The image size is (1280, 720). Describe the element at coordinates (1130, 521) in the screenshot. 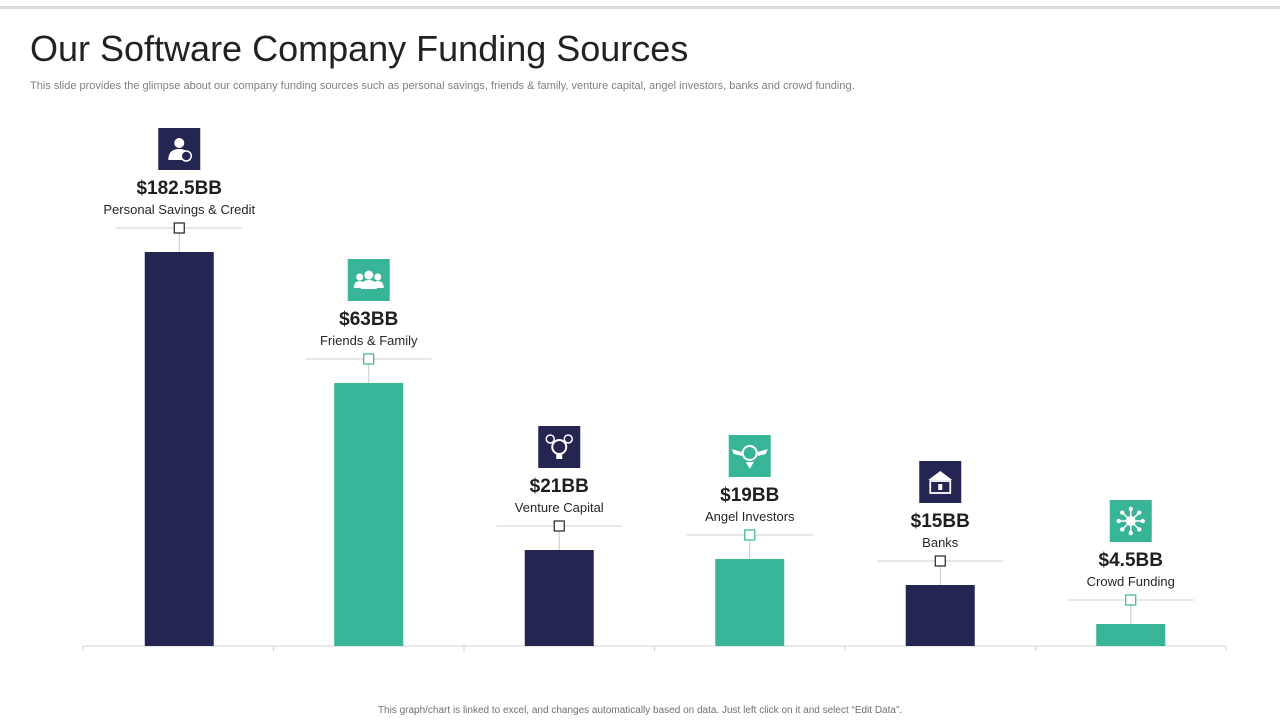

I see `network-icon` at that location.